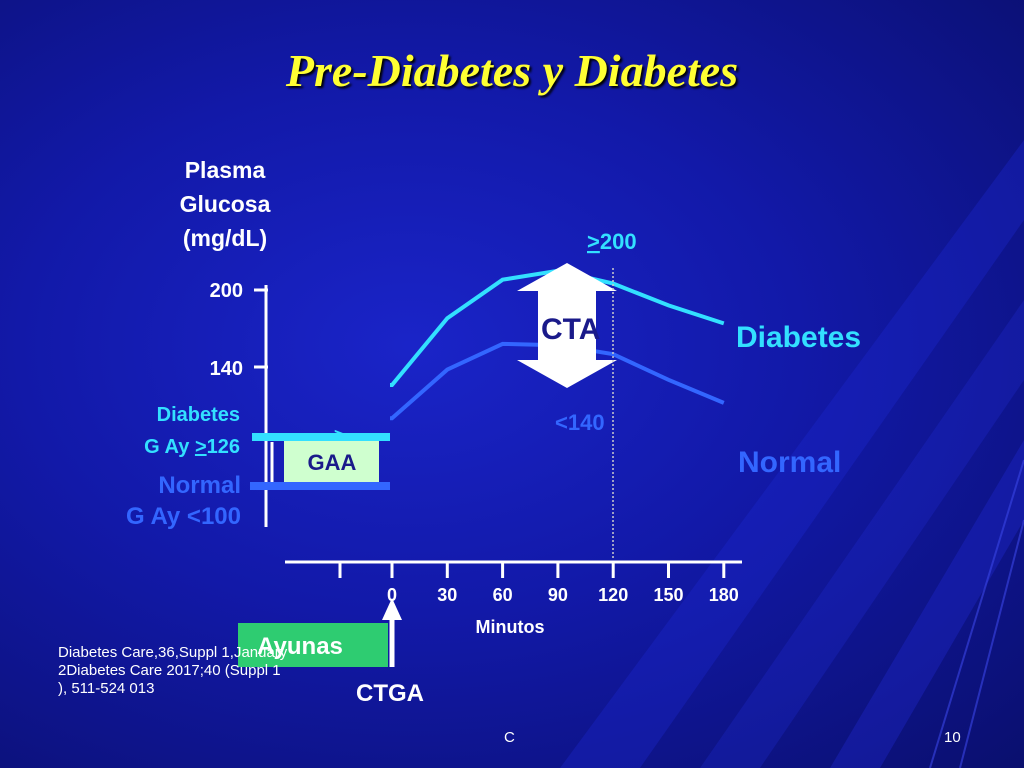 This screenshot has width=1024, height=768. Describe the element at coordinates (558, 595) in the screenshot. I see `x-tick-label: 90` at that location.